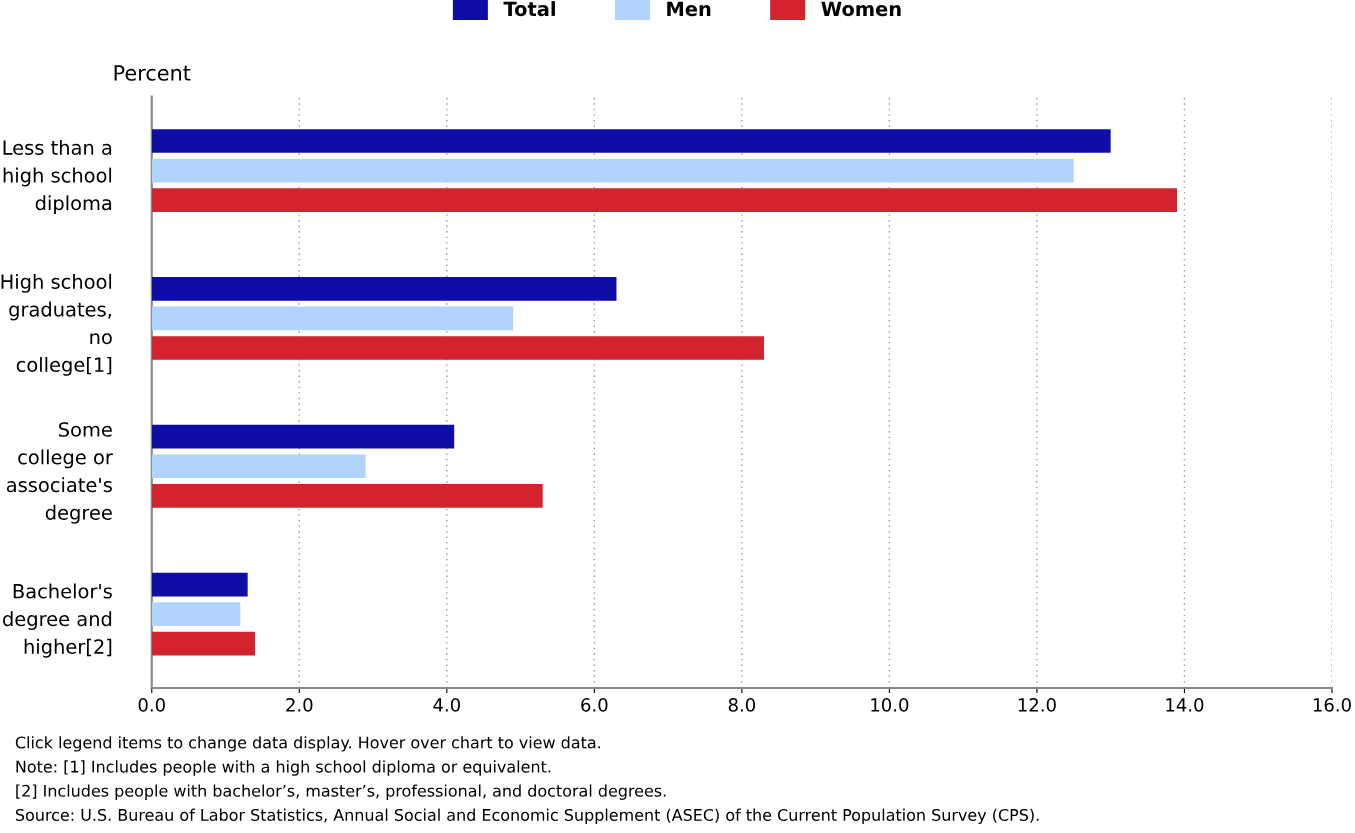 The width and height of the screenshot is (1355, 833). I want to click on x-tick-label: 8.0, so click(742, 705).